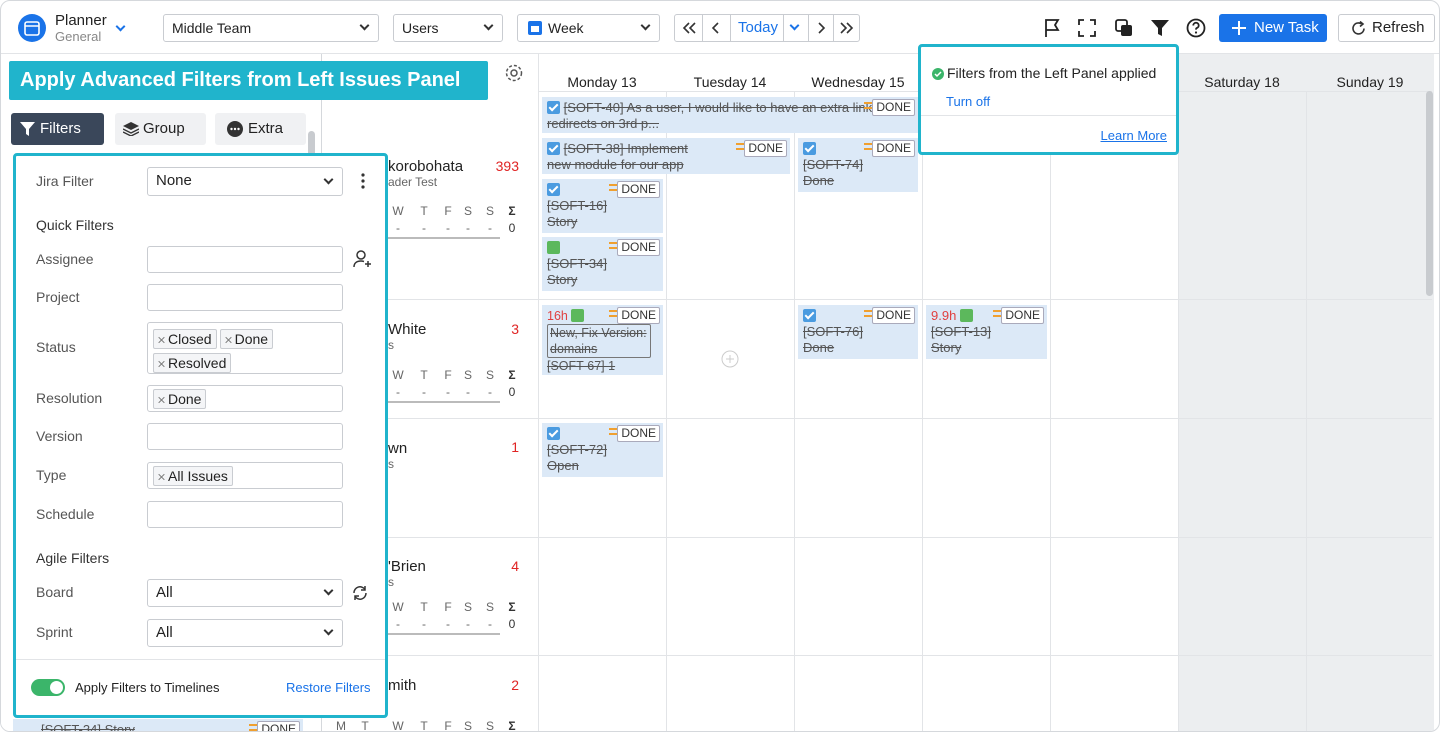 The height and width of the screenshot is (732, 1440). I want to click on next-week, so click(821, 28).